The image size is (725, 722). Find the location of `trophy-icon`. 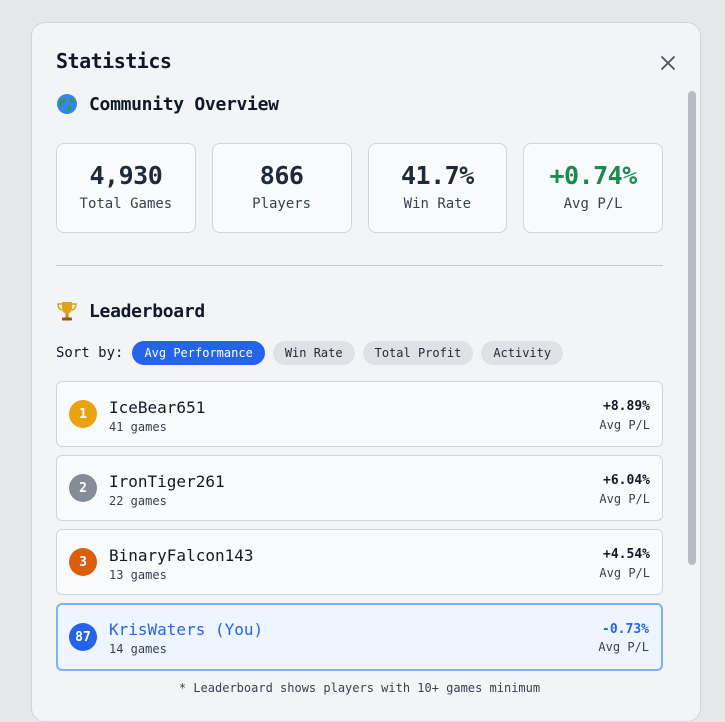

trophy-icon is located at coordinates (67, 311).